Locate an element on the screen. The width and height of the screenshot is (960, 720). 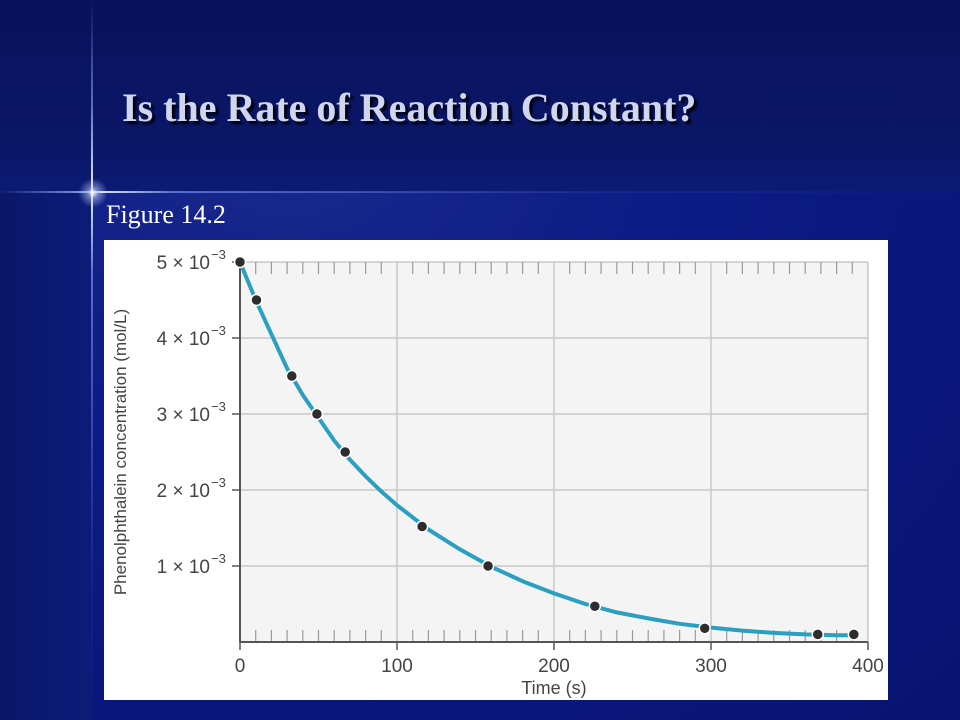
y-tick-label: 1 × 10 is located at coordinates (183, 567).